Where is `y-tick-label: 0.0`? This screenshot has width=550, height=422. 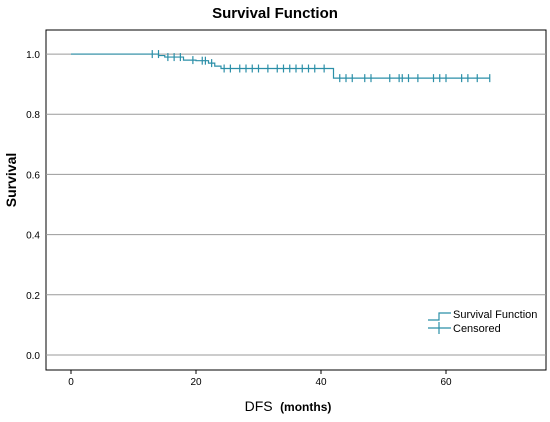
y-tick-label: 0.0 is located at coordinates (33, 356).